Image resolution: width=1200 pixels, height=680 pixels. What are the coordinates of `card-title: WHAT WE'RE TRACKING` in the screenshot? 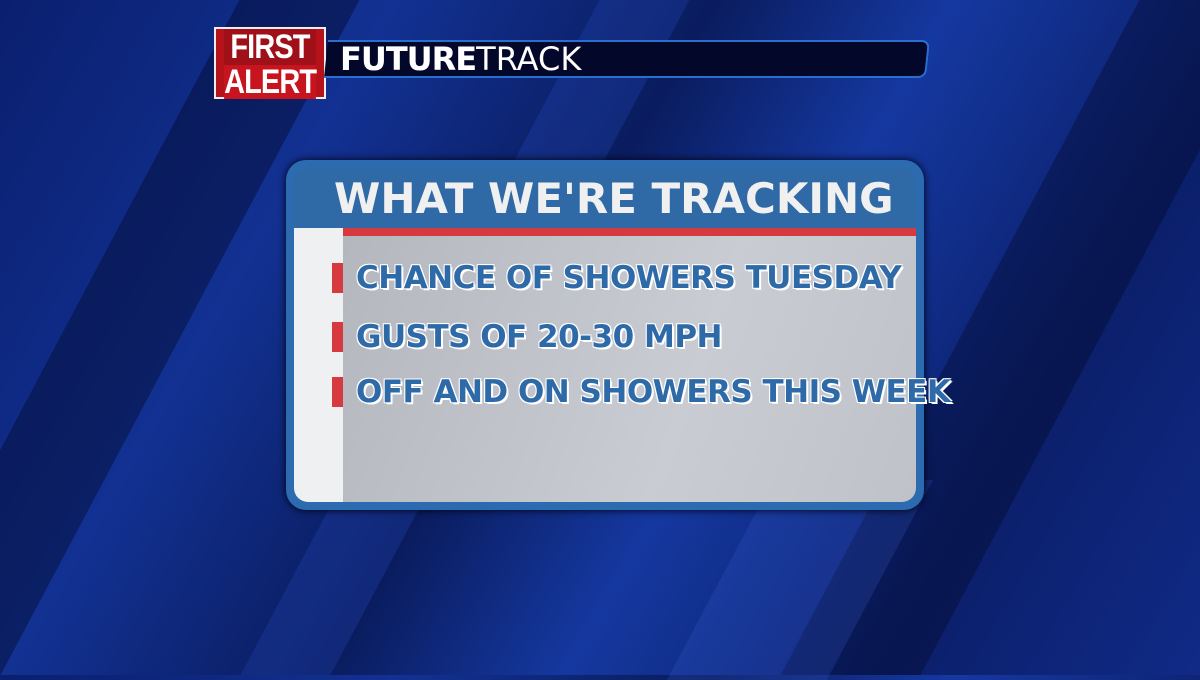 It's located at (605, 198).